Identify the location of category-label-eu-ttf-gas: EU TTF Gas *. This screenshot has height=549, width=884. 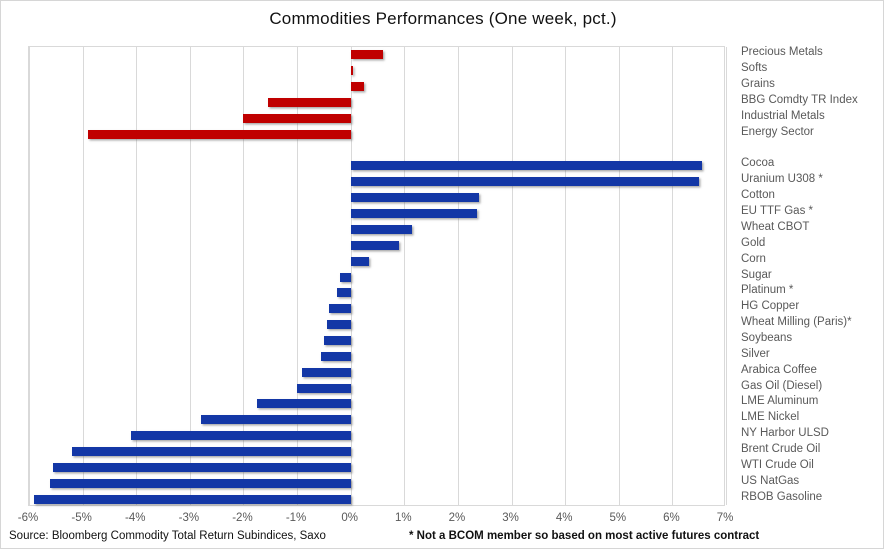
(777, 211).